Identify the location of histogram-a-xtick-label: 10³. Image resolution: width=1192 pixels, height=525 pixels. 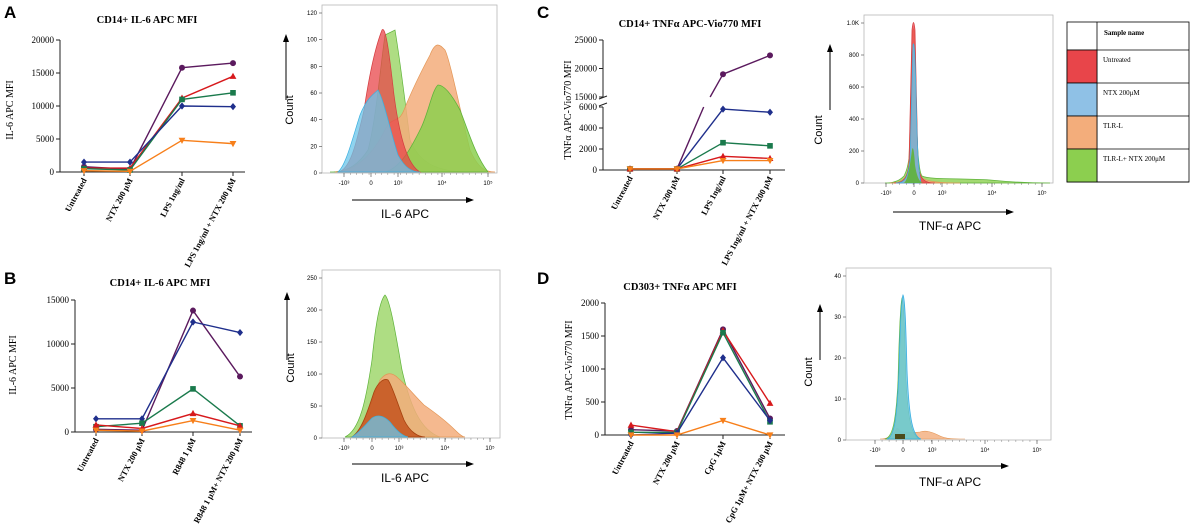
(398, 184).